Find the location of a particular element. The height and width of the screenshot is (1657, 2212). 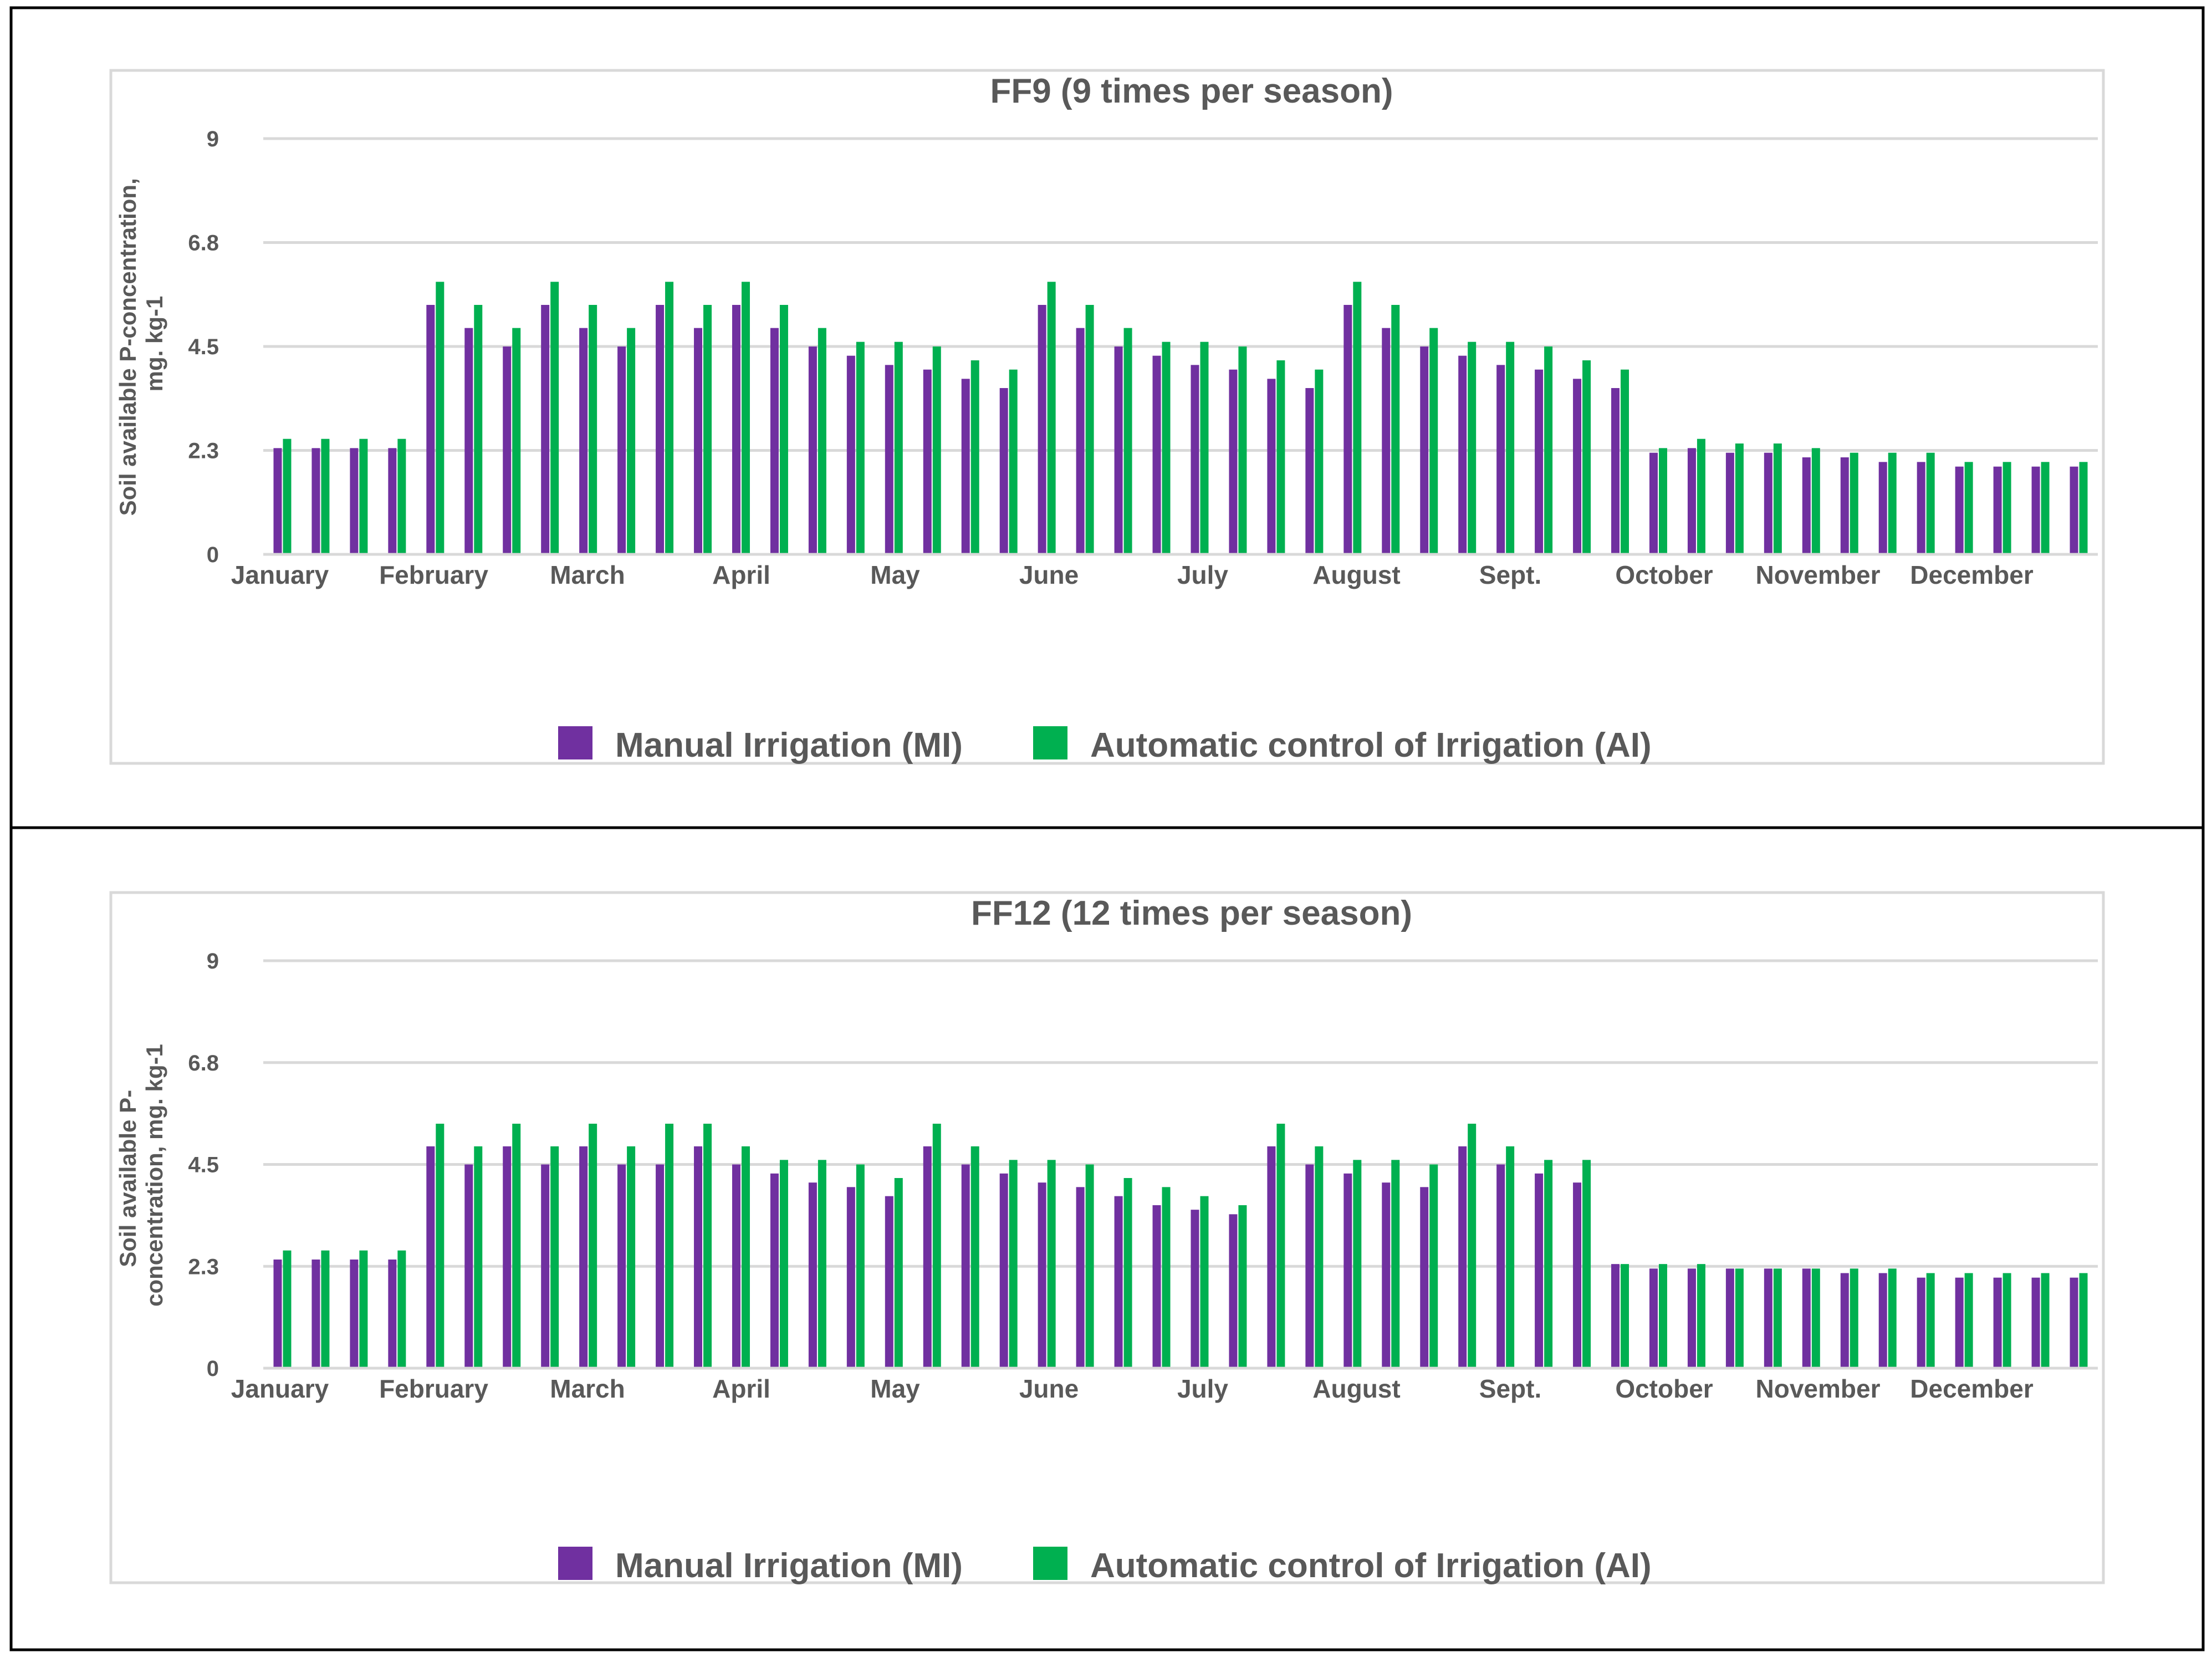

ytick-label: 0 is located at coordinates (213, 555).